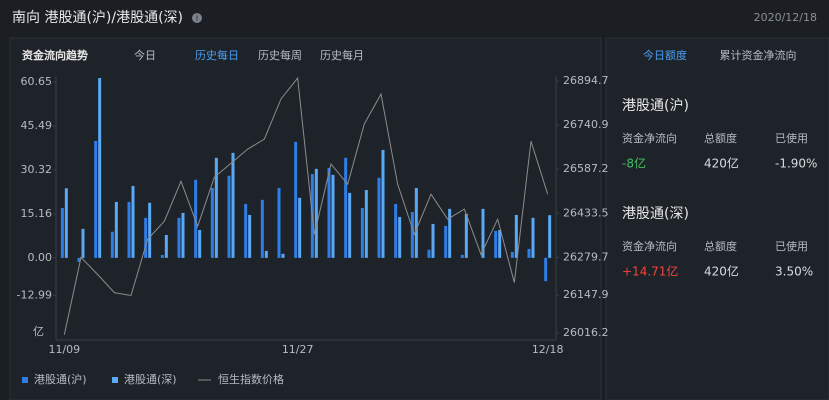  Describe the element at coordinates (40, 257) in the screenshot. I see `y-tick-label: 0.00` at that location.